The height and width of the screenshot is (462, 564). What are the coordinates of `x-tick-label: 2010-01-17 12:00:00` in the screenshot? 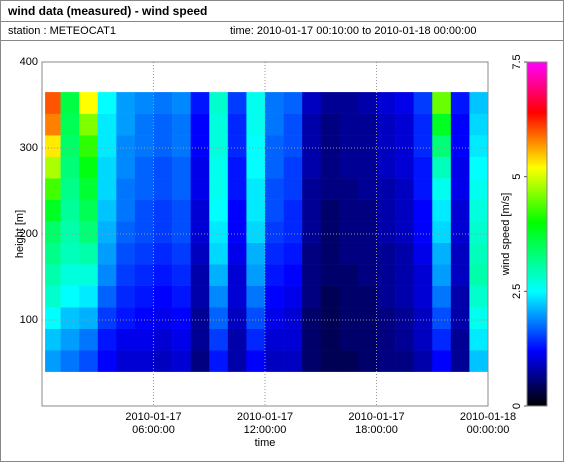 It's located at (265, 423).